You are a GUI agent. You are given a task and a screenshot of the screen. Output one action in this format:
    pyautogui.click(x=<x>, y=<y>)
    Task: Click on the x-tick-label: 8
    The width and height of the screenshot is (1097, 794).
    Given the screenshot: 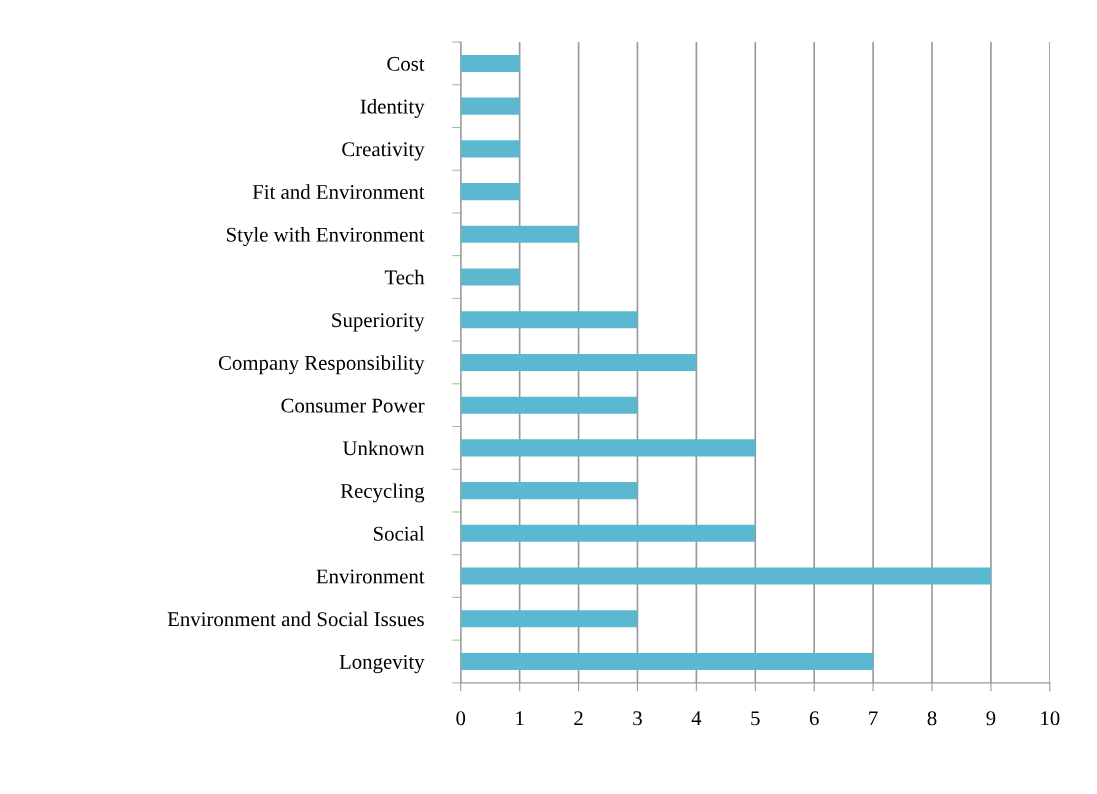 What is the action you would take?
    pyautogui.click(x=932, y=718)
    